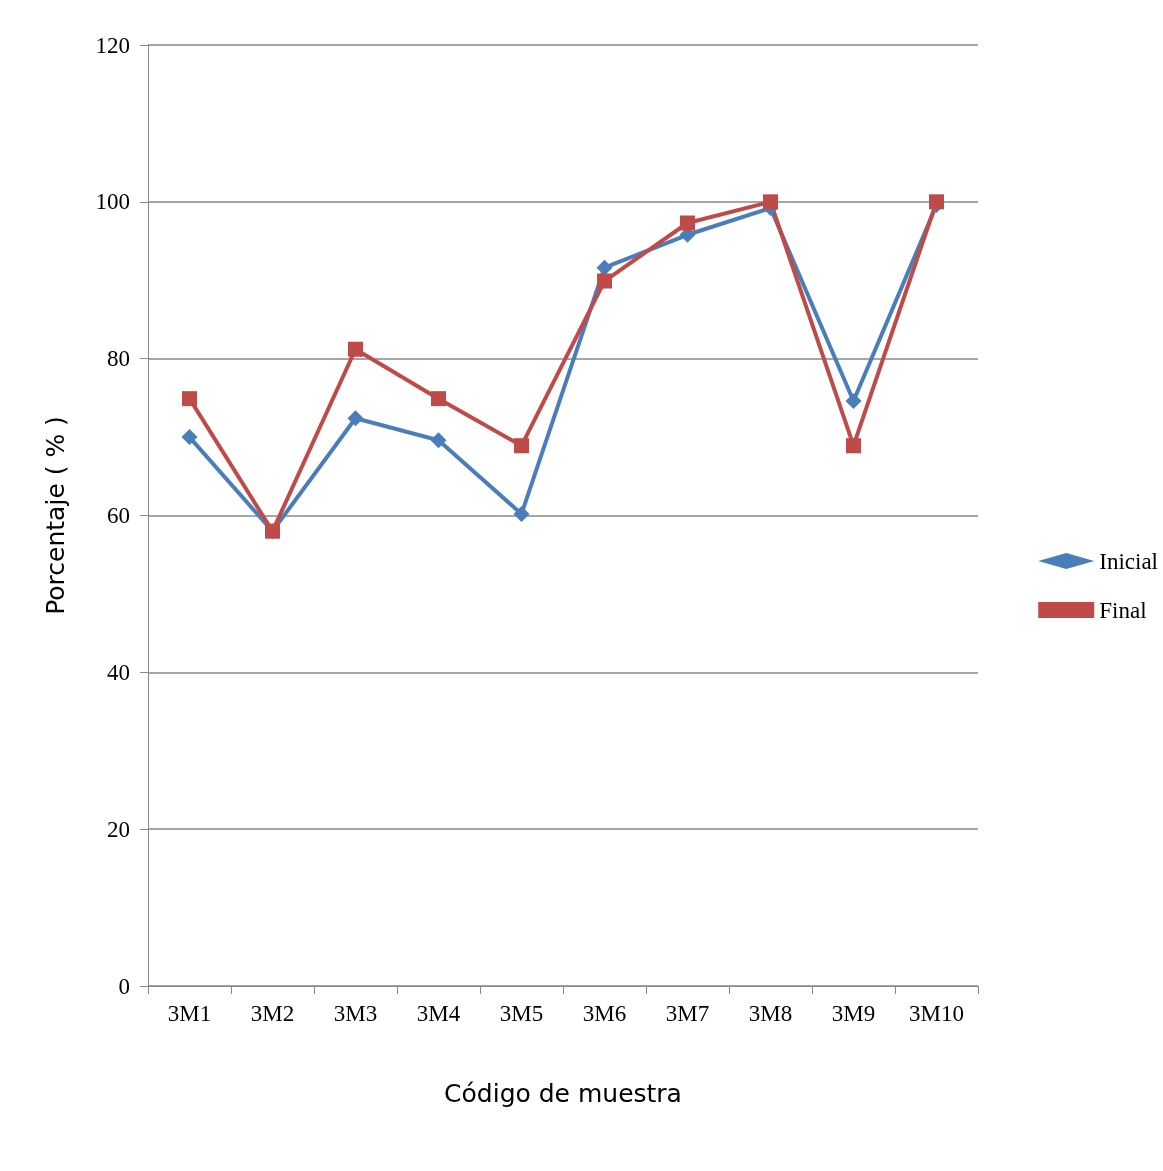  I want to click on x-axis-title: Código de muestra, so click(563, 1093).